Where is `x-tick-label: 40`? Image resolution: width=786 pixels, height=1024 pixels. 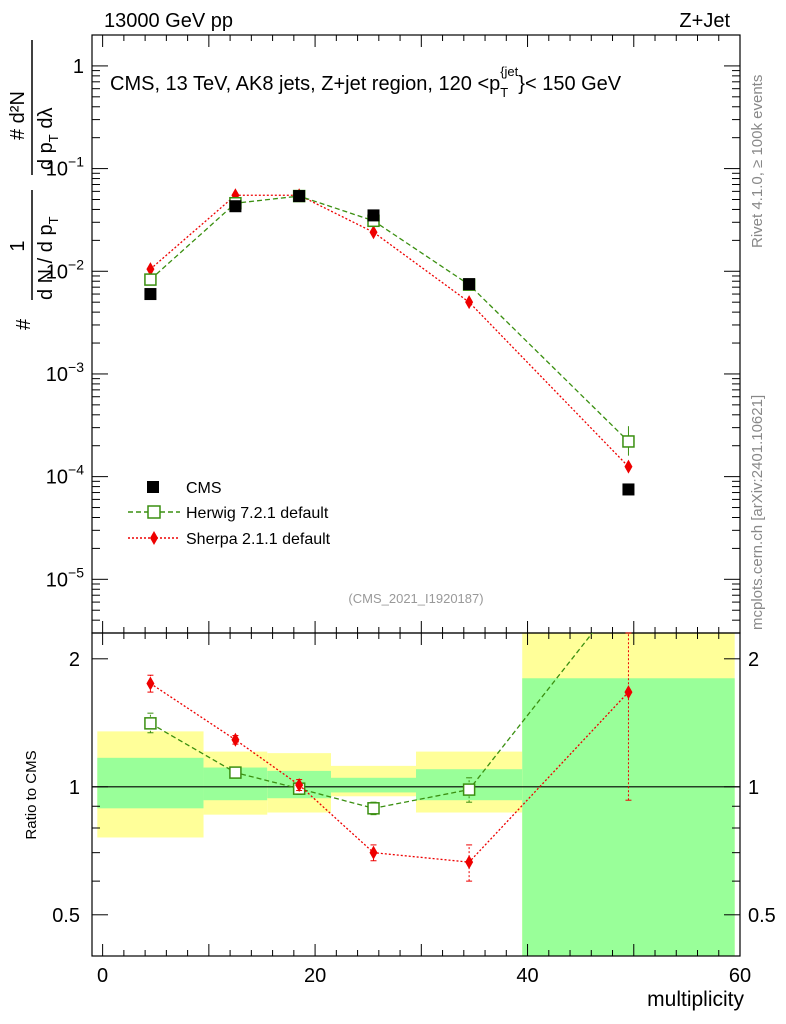 x-tick-label: 40 is located at coordinates (527, 976).